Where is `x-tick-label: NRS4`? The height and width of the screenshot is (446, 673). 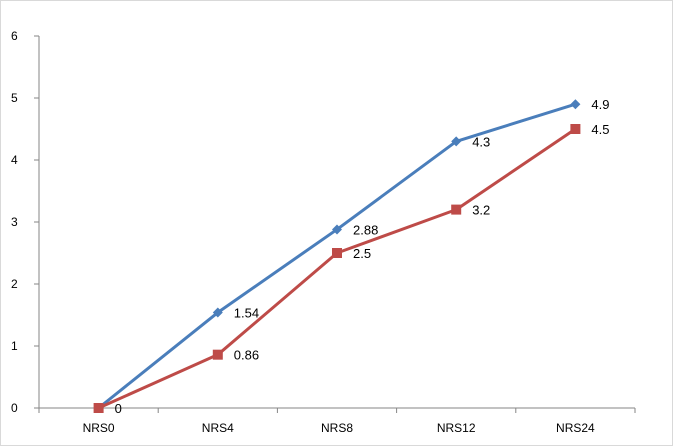 x-tick-label: NRS4 is located at coordinates (218, 428).